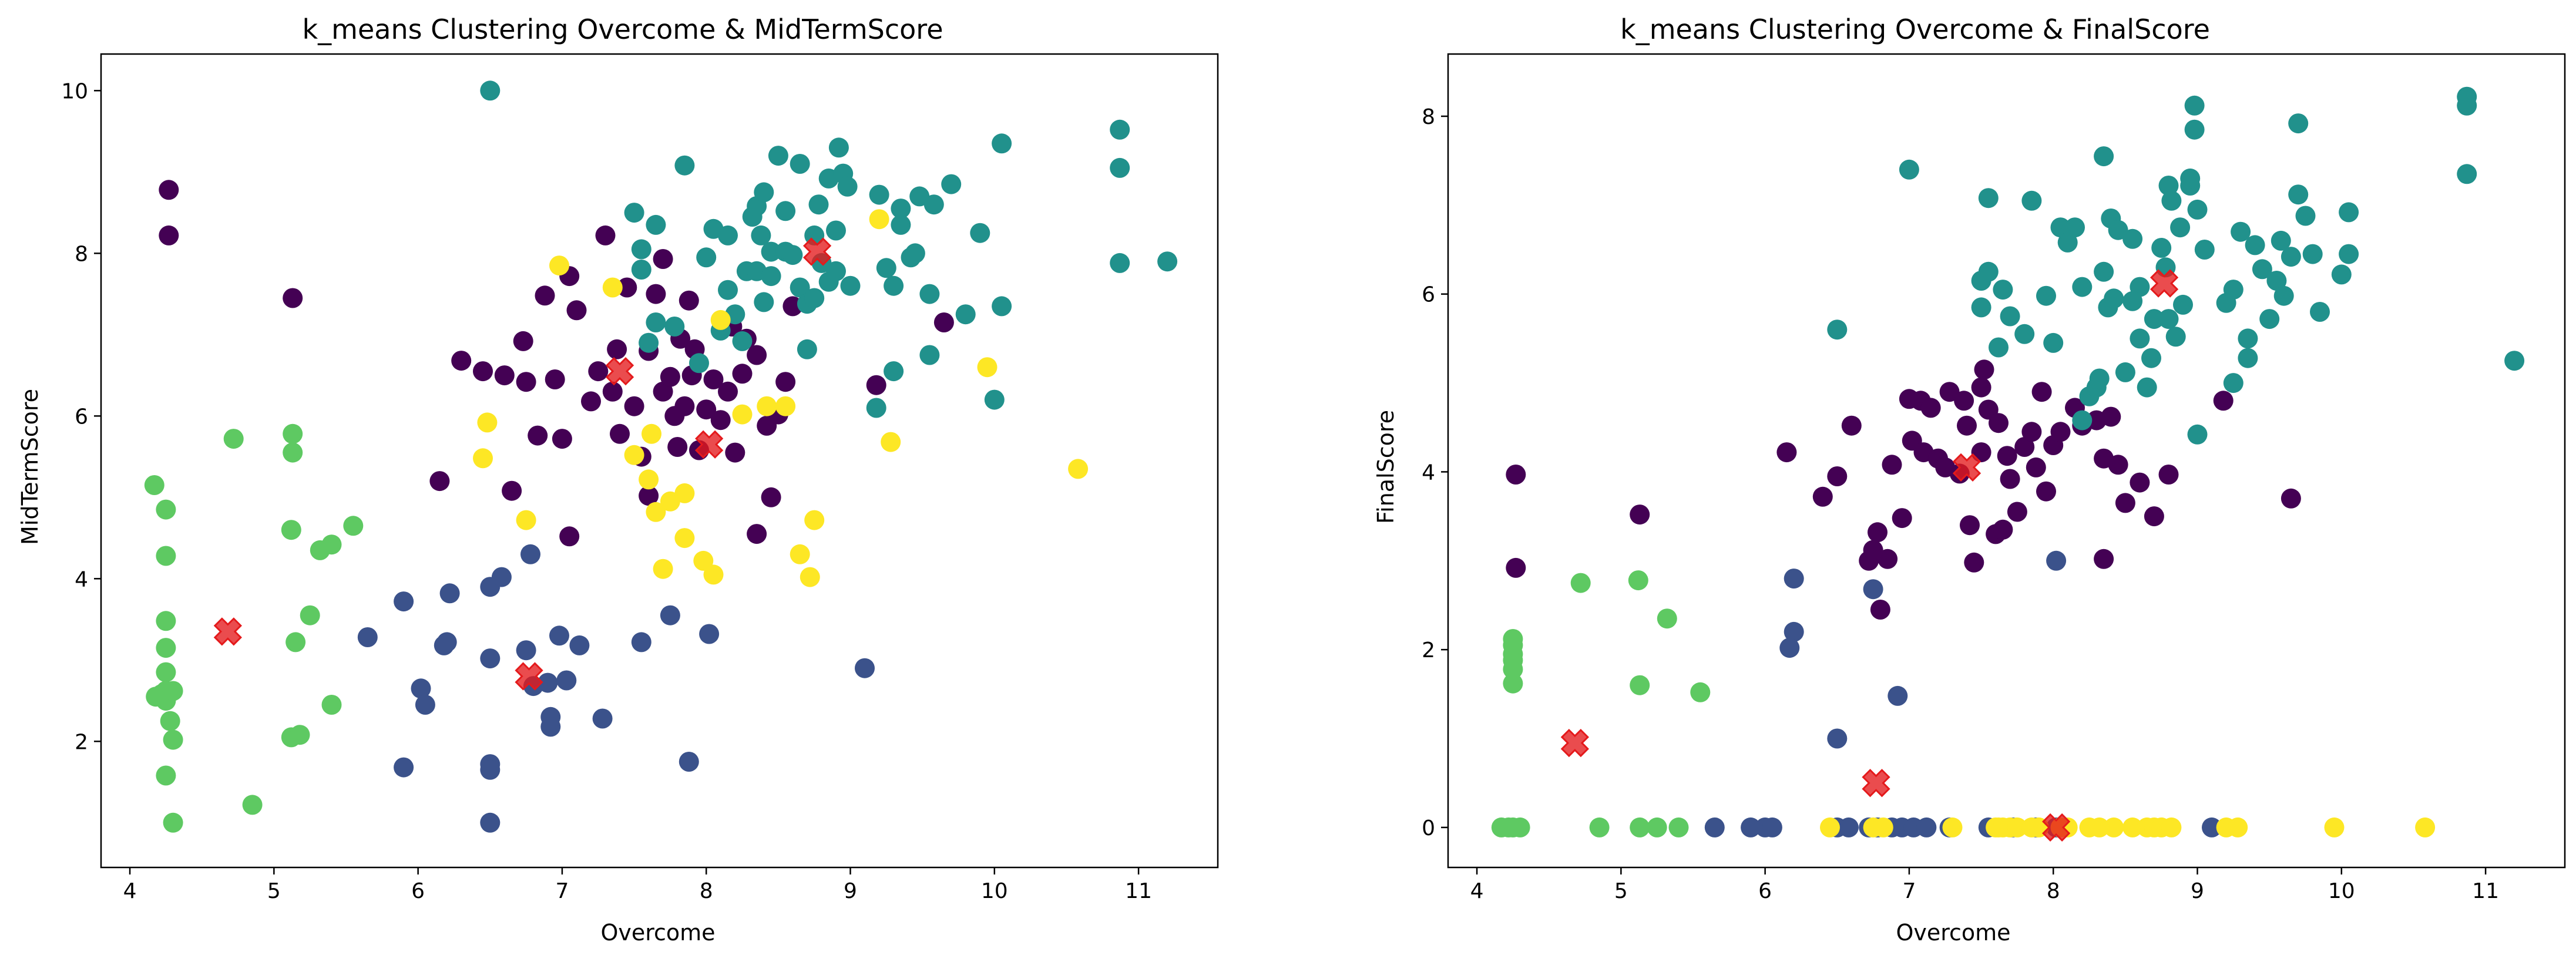 Image resolution: width=2576 pixels, height=962 pixels. Describe the element at coordinates (637, 885) in the screenshot. I see `x-axis: 4 5 6 7 8 9 10 11` at that location.